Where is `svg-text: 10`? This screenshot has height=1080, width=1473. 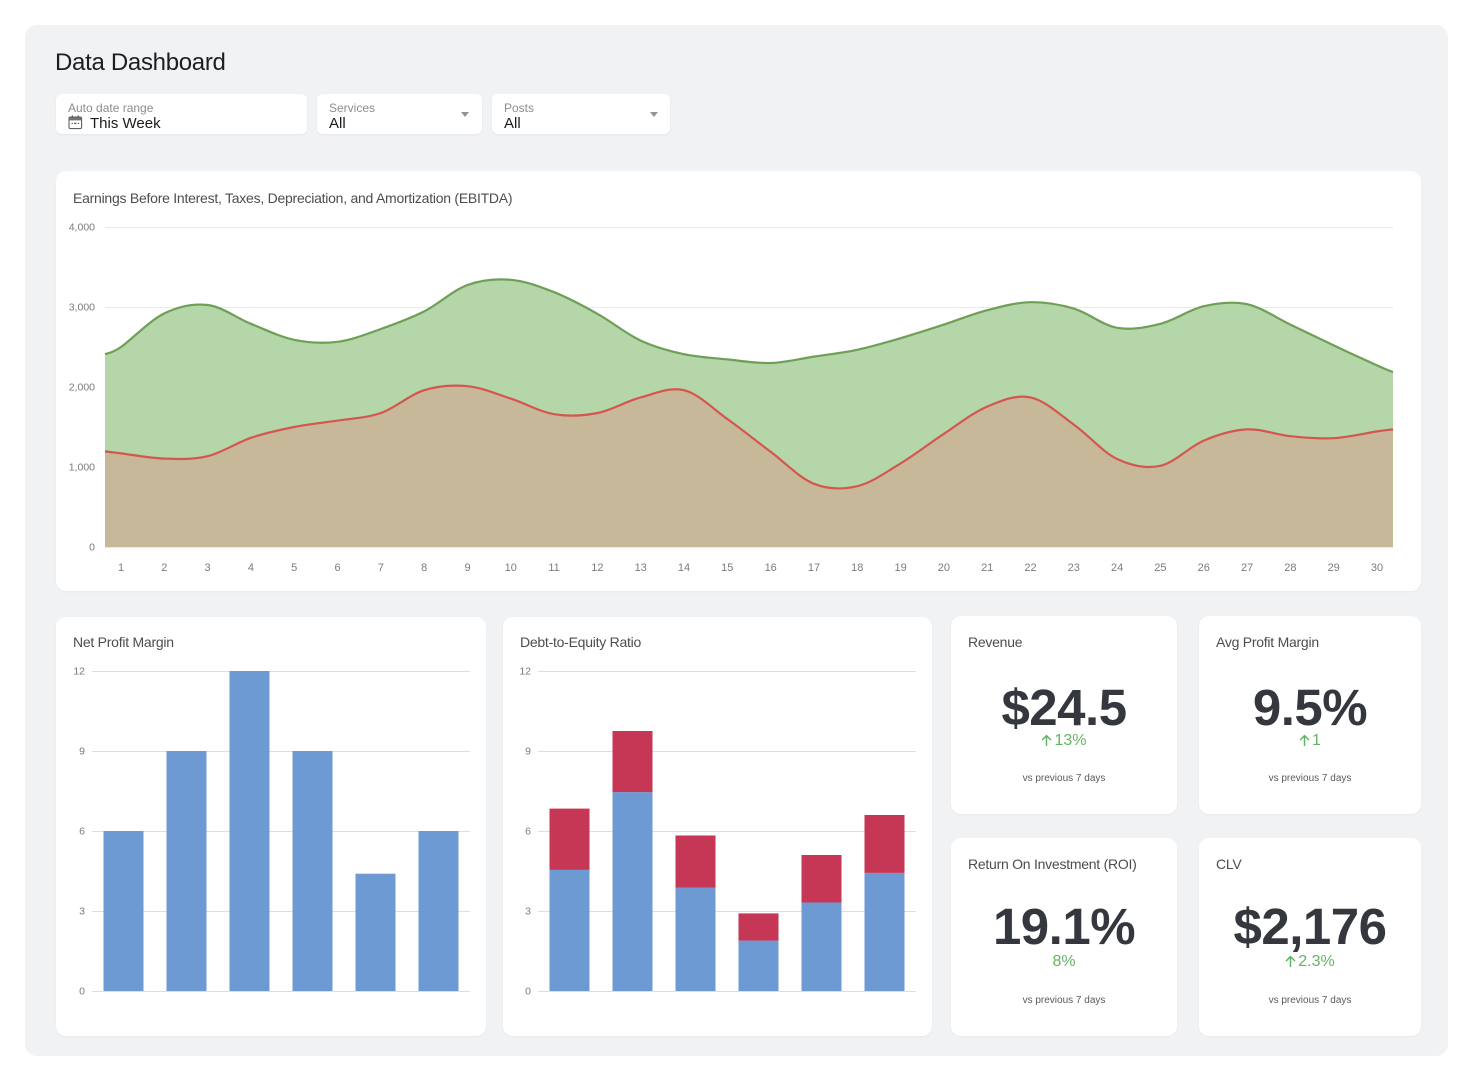
svg-text: 10 is located at coordinates (511, 568).